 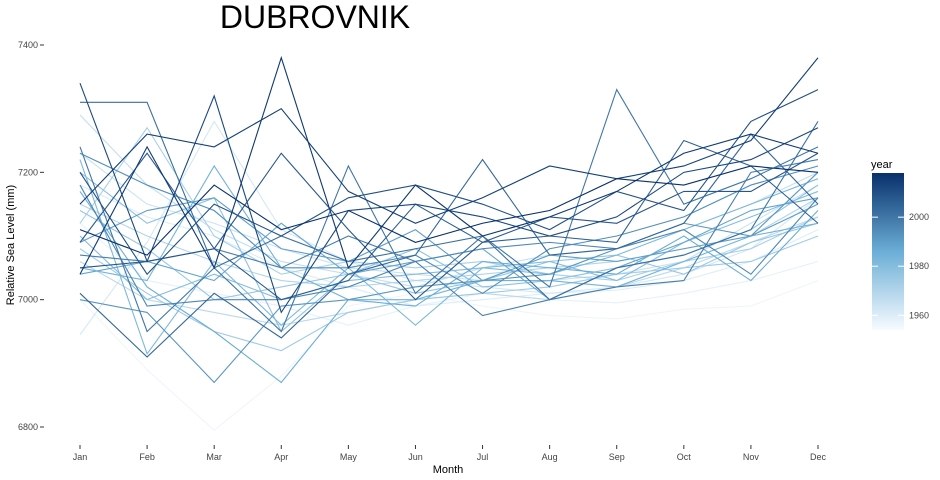 I want to click on legend-colorbar, so click(x=888, y=251).